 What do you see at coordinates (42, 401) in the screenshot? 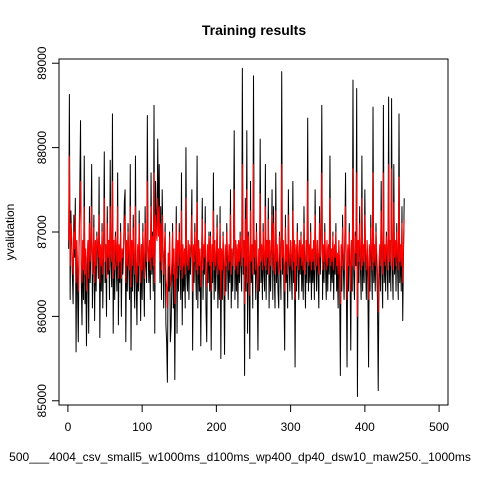
I see `y-tick-label: 85000` at bounding box center [42, 401].